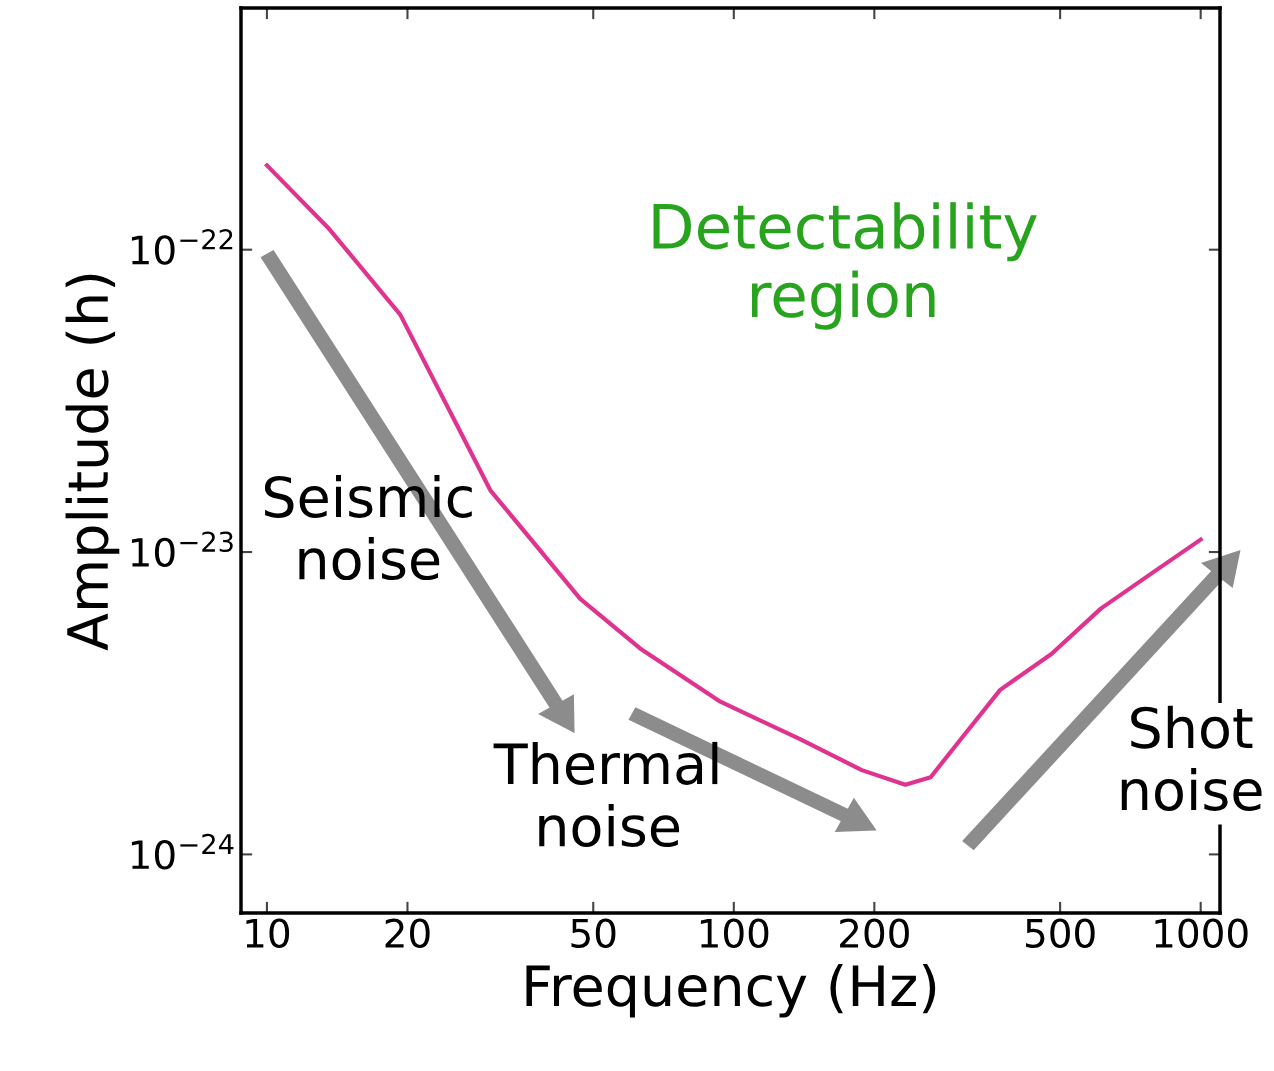  I want to click on annotation: Seismic noise, so click(368, 527).